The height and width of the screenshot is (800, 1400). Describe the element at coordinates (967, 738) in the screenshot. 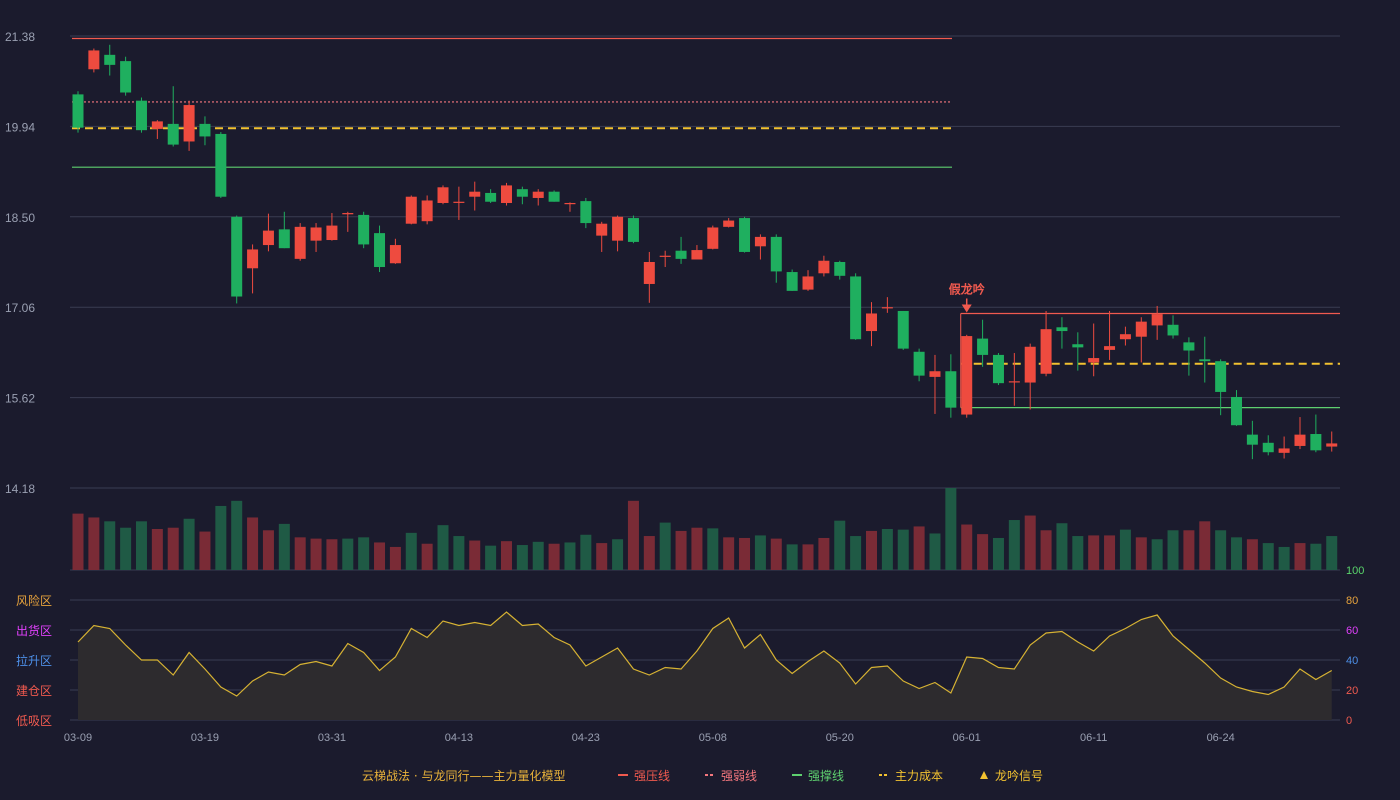

I see `date-tick-label: 06-01` at that location.